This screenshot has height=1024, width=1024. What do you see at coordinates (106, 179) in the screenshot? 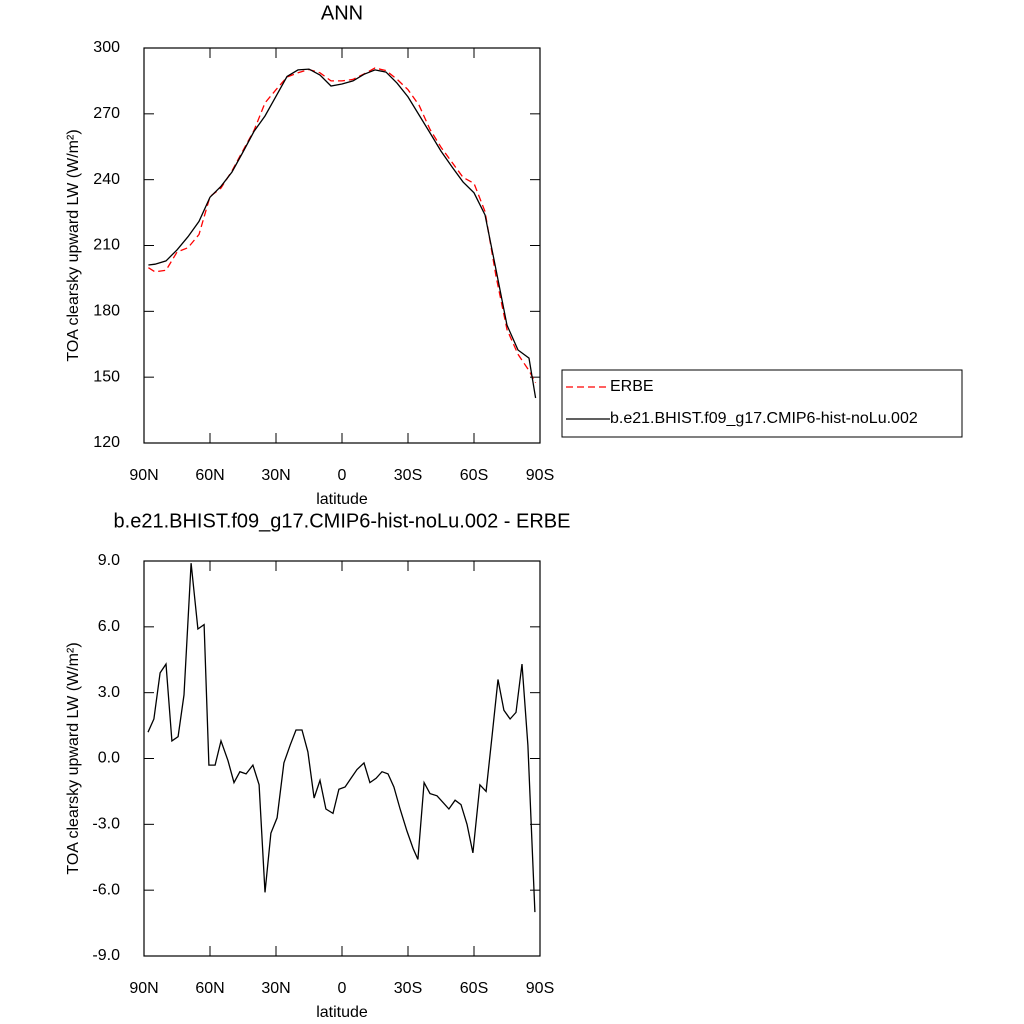
I see `y-tick-label: 240` at bounding box center [106, 179].